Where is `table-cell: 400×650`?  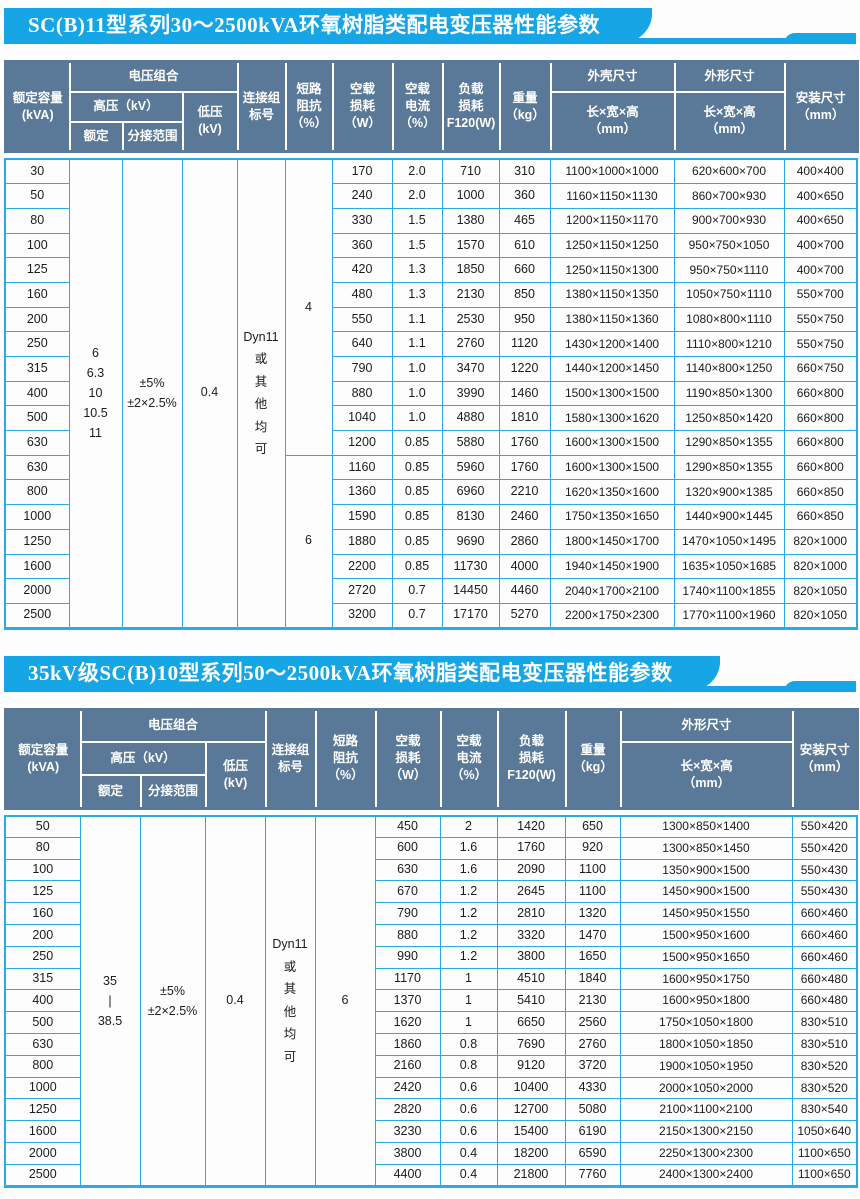 table-cell: 400×650 is located at coordinates (820, 196).